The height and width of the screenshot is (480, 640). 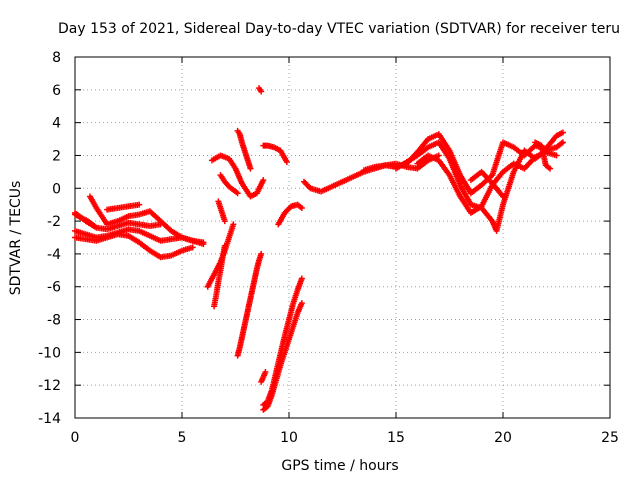 What do you see at coordinates (75, 438) in the screenshot?
I see `x-tick-label: 0` at bounding box center [75, 438].